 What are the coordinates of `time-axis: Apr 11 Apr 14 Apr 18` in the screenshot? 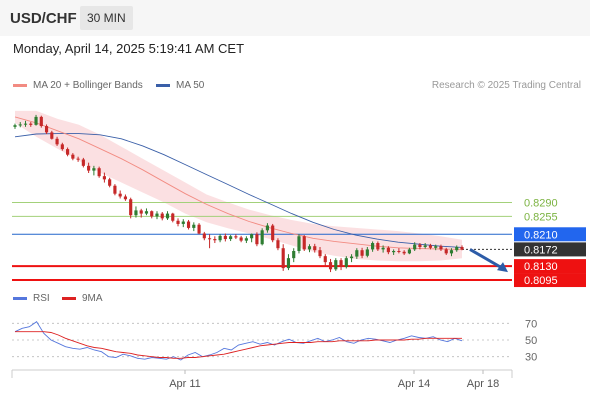 It's located at (262, 379).